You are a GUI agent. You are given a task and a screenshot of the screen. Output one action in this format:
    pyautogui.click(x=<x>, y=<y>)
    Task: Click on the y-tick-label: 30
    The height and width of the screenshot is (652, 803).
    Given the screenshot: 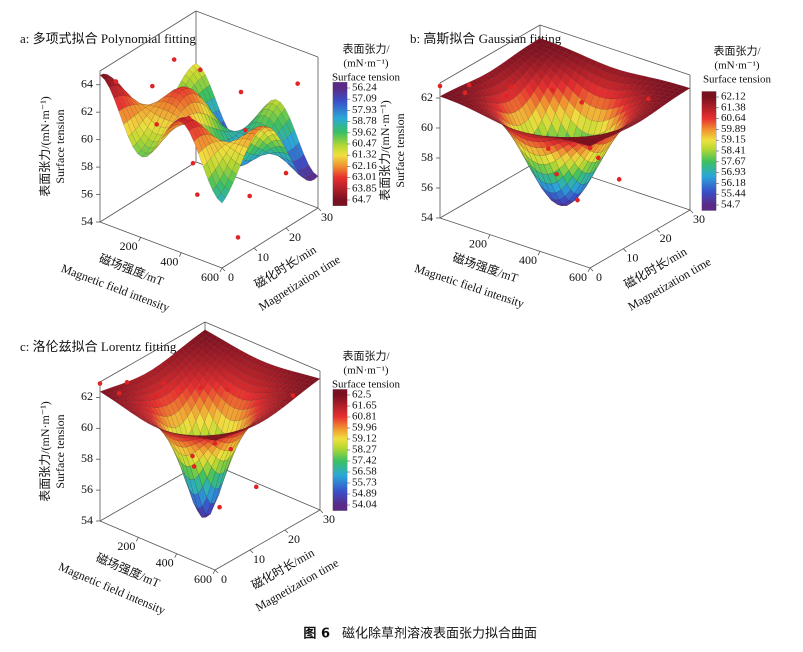 What is the action you would take?
    pyautogui.click(x=699, y=219)
    